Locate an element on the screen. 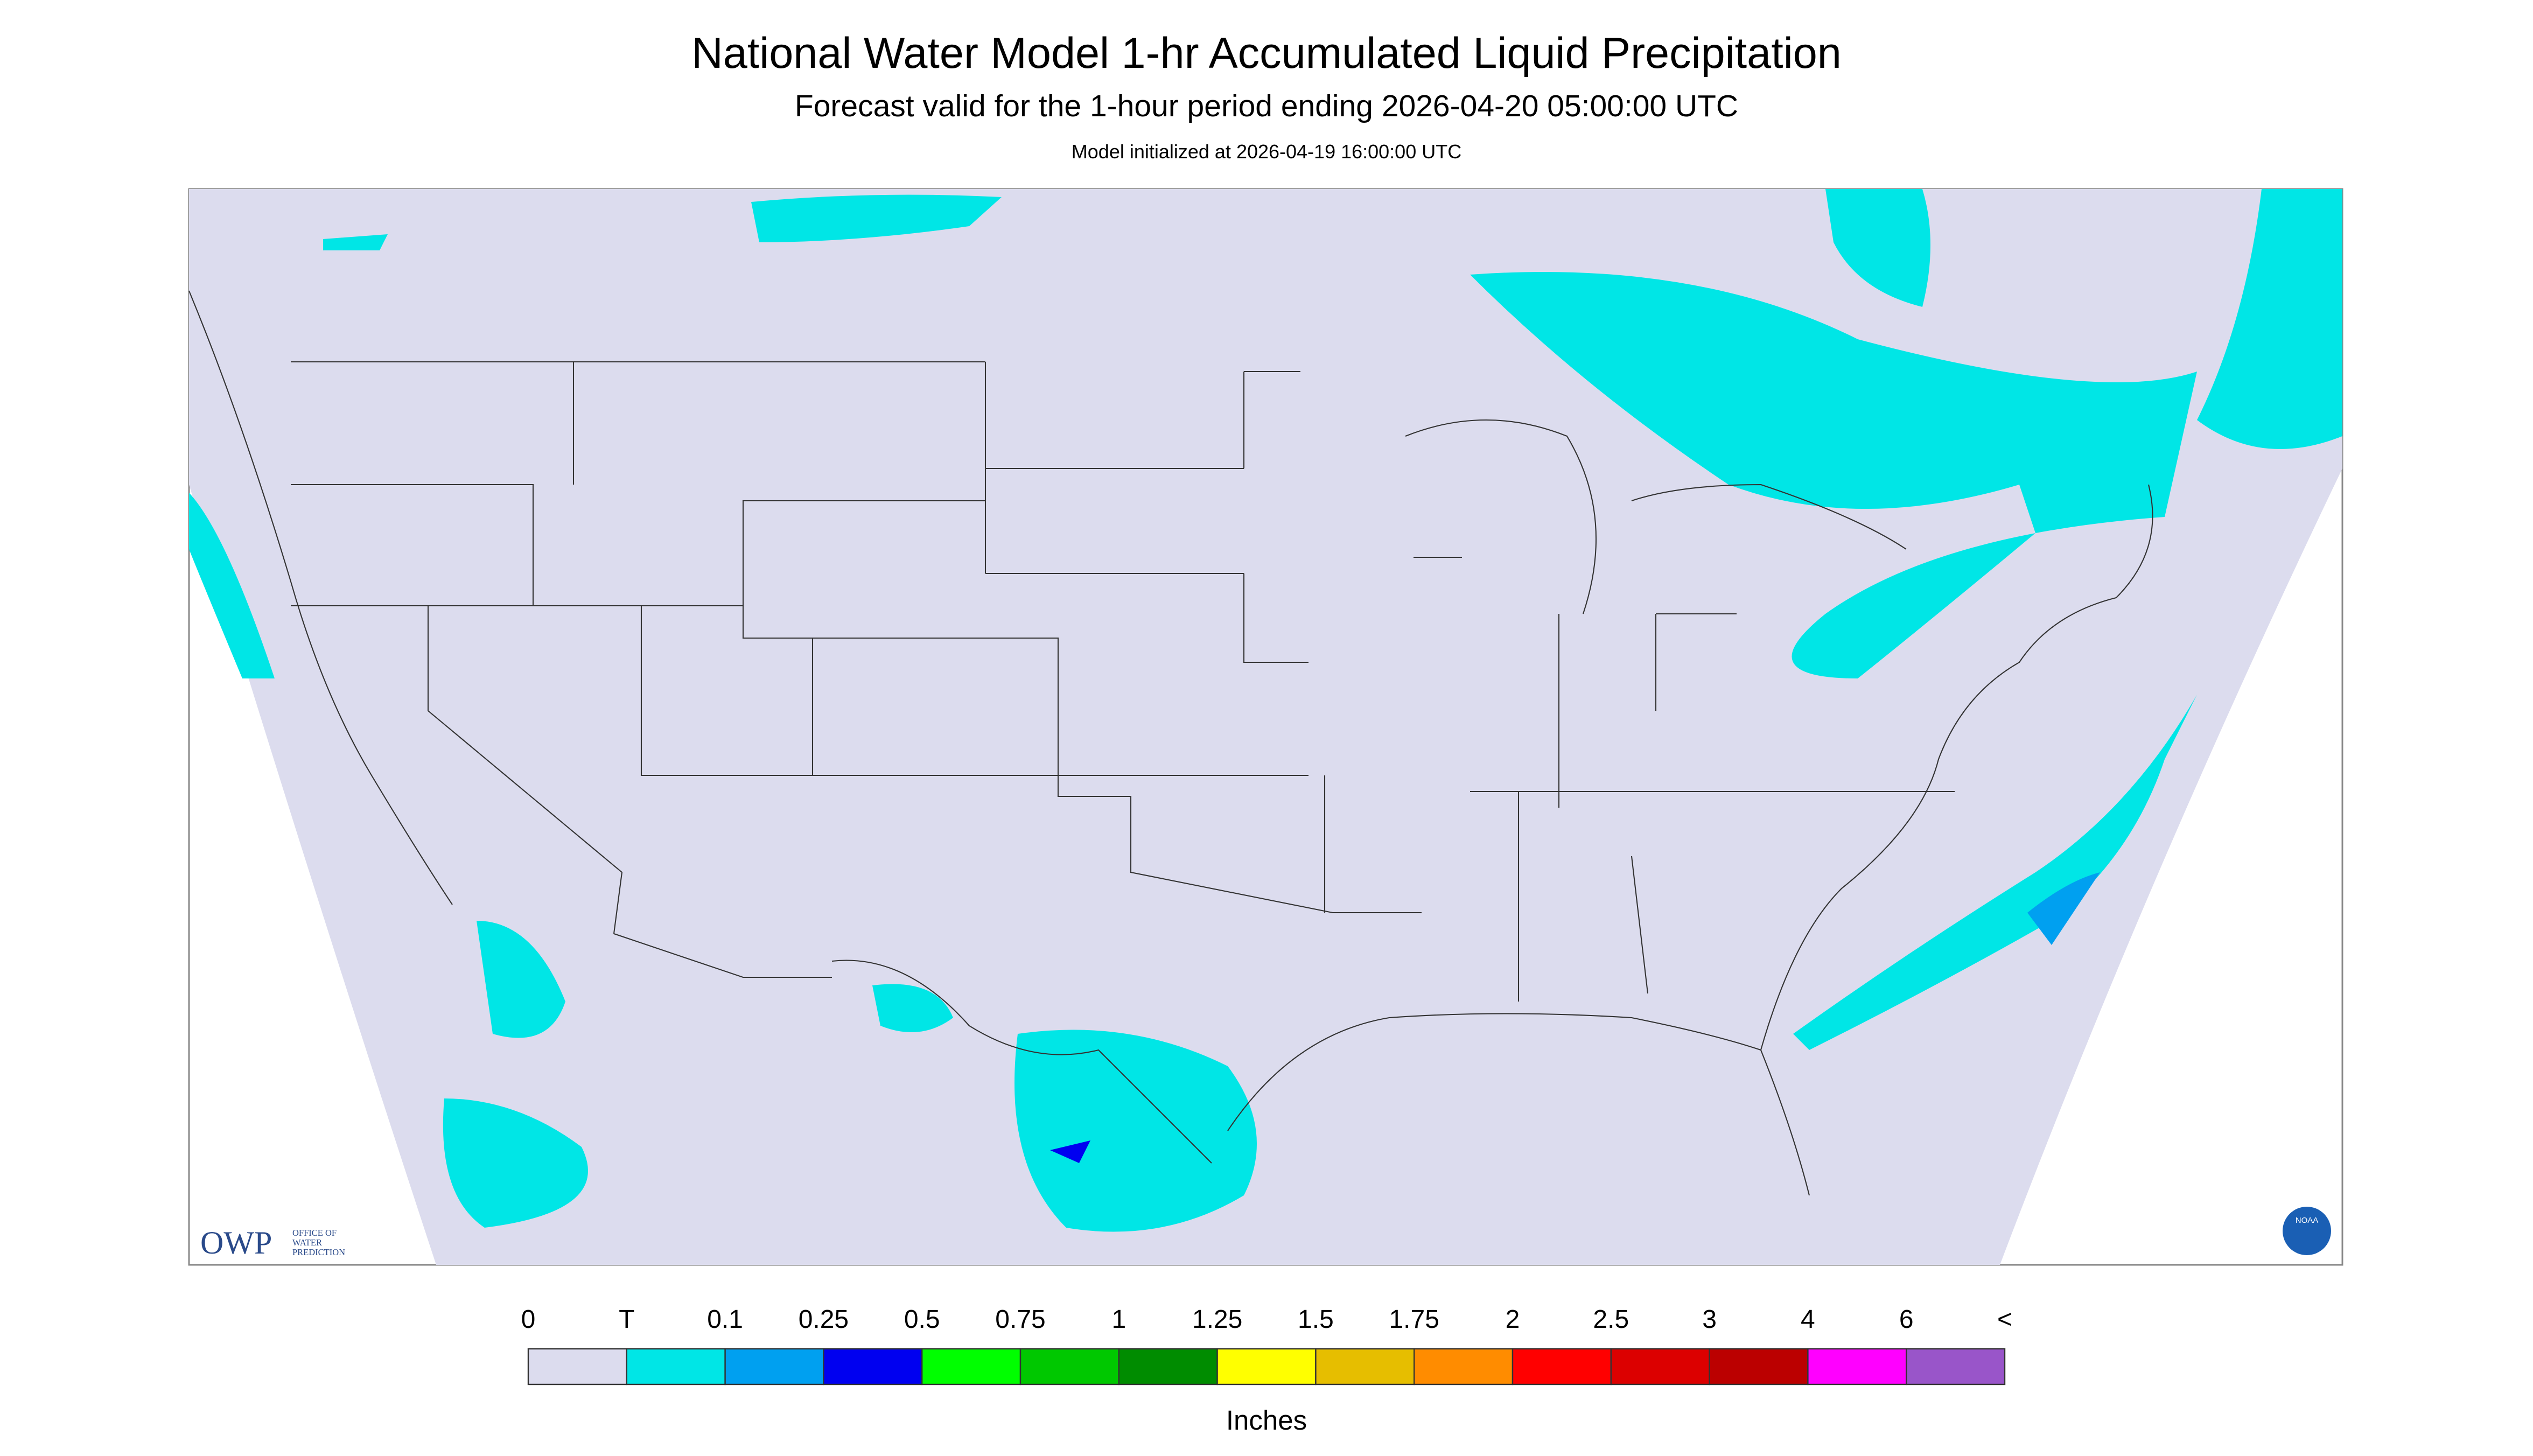 The image size is (2533, 1456). legend-label: 0.25 is located at coordinates (824, 1319).